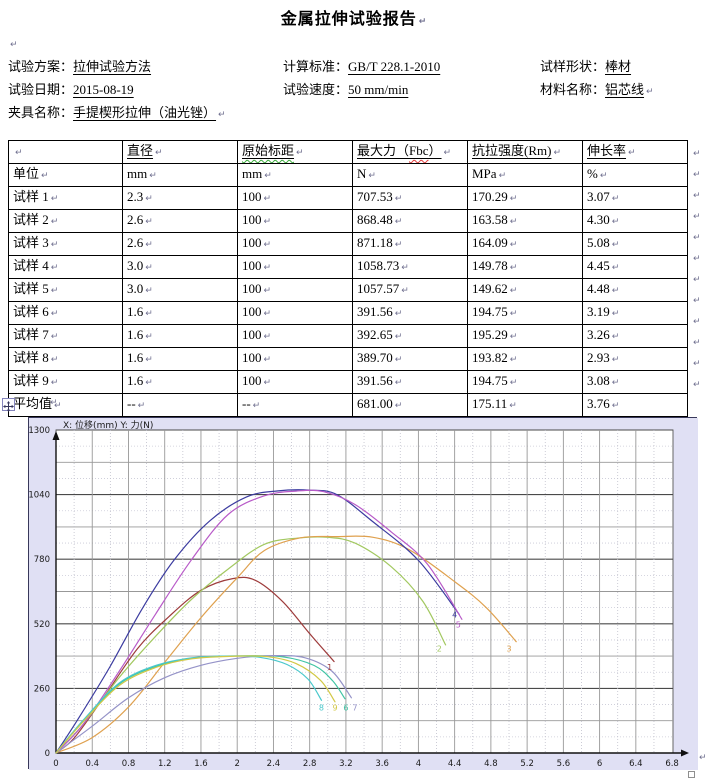 The height and width of the screenshot is (779, 708). Describe the element at coordinates (316, 89) in the screenshot. I see `info-label: 试验速度：` at that location.